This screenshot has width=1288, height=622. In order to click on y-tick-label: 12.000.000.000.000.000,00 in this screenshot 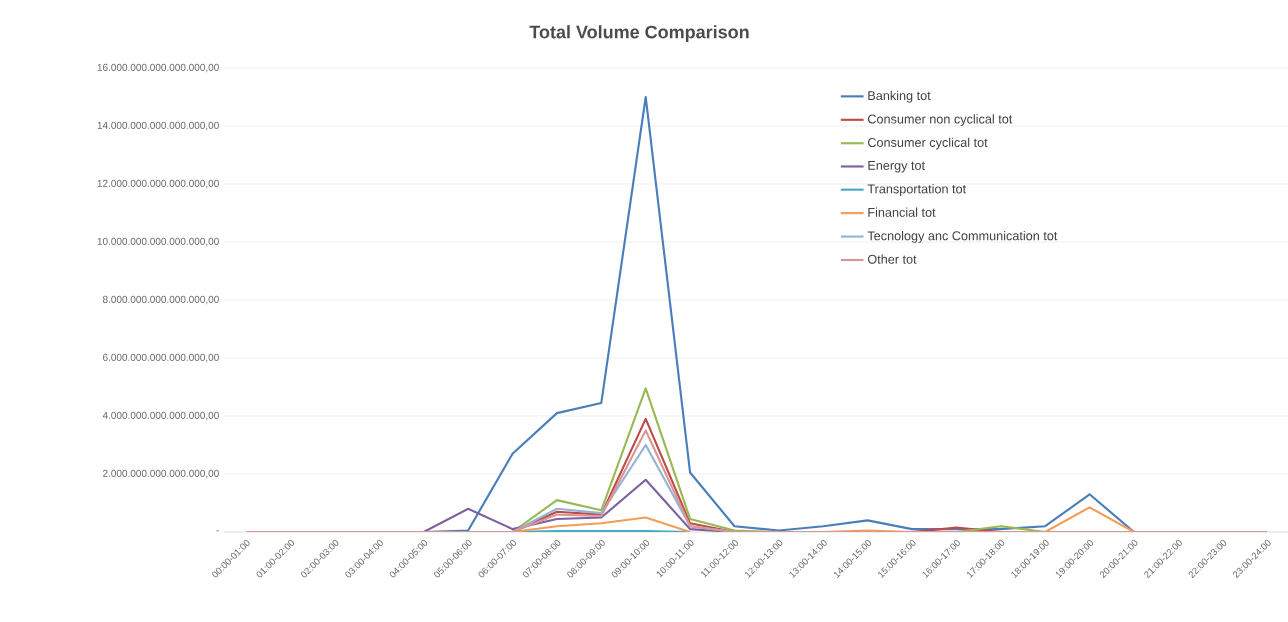, I will do `click(158, 184)`.